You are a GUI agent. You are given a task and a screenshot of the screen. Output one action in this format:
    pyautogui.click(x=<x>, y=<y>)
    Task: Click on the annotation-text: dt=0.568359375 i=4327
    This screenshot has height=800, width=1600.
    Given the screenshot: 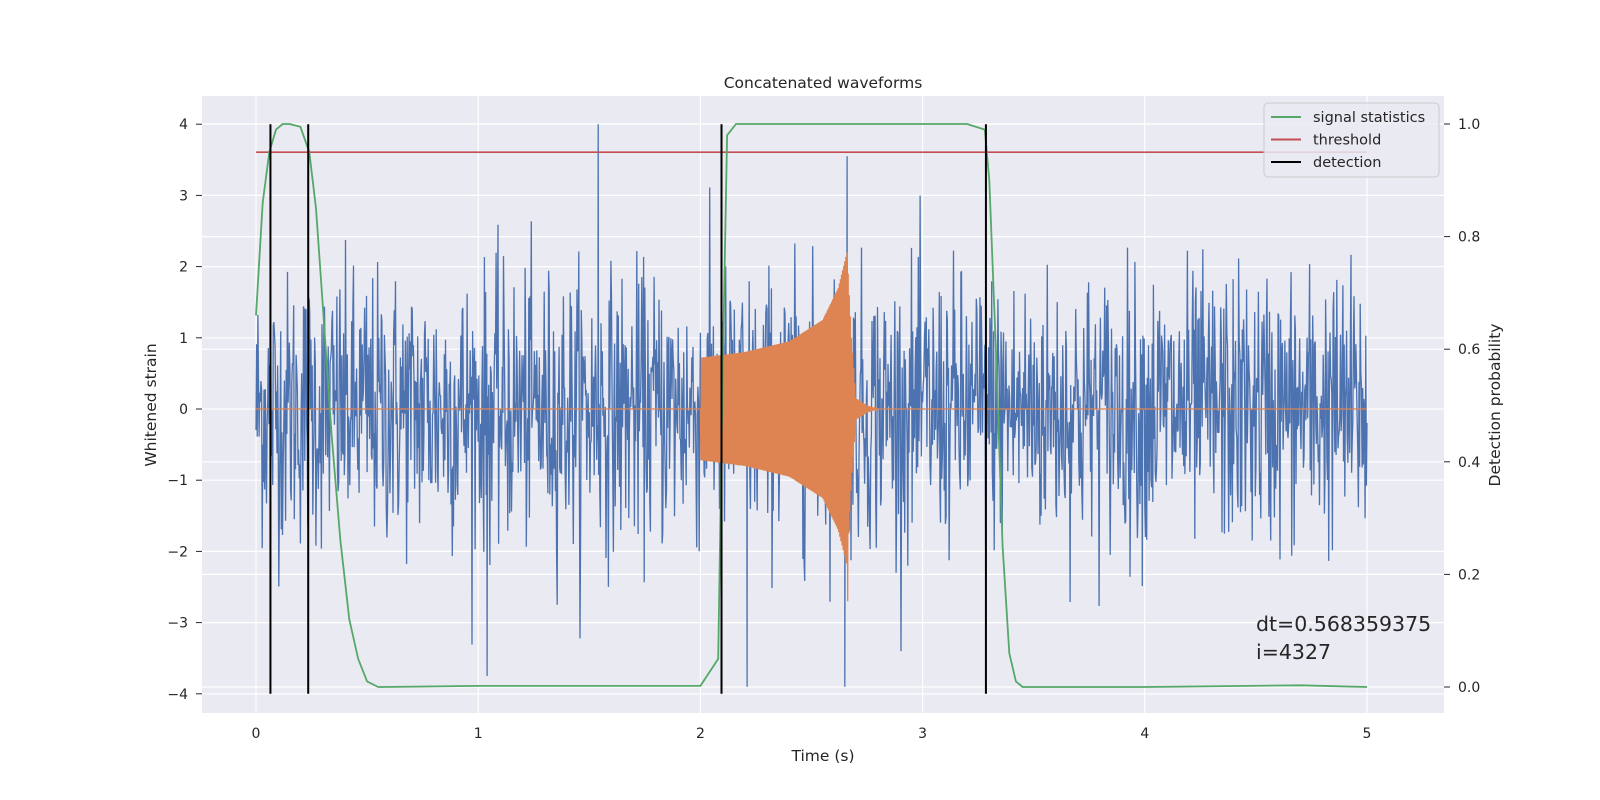 What is the action you would take?
    pyautogui.click(x=1347, y=638)
    